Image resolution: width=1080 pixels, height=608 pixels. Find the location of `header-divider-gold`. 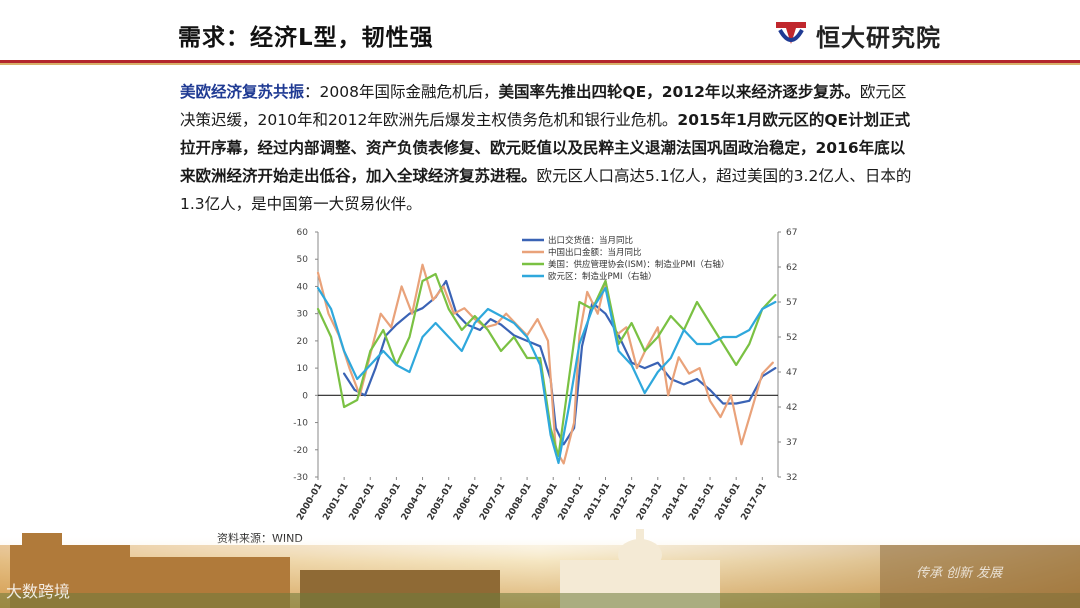

header-divider-gold is located at coordinates (540, 64).